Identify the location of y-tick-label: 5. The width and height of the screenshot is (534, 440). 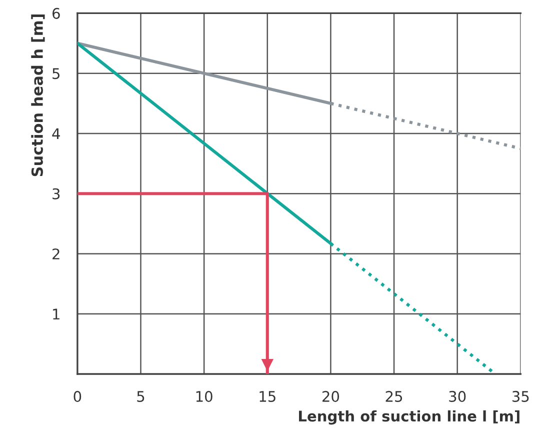
(56, 74).